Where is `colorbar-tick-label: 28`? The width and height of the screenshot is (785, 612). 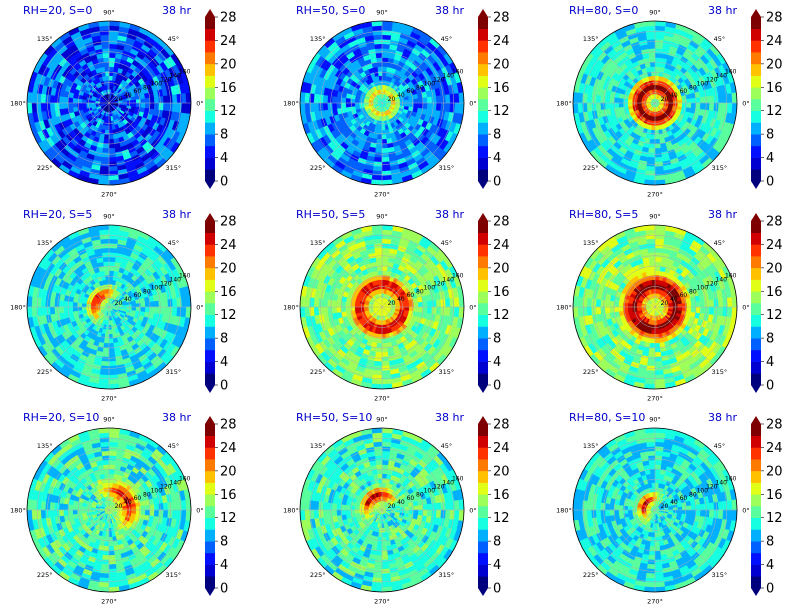
colorbar-tick-label: 28 is located at coordinates (228, 222).